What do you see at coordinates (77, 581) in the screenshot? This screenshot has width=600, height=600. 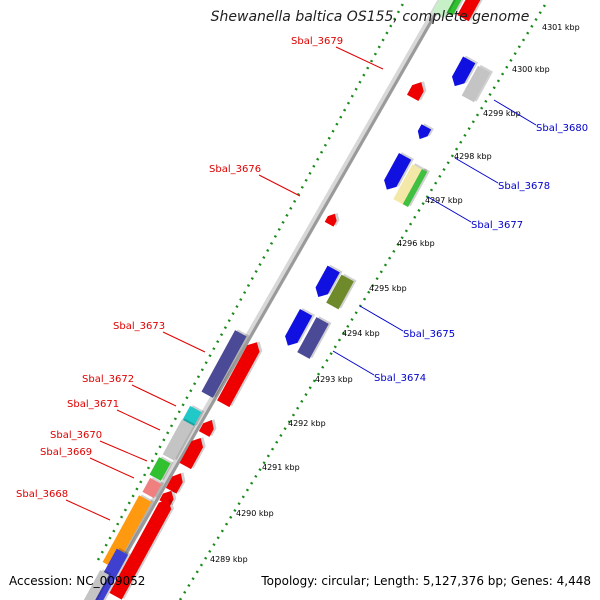 I see `accession-text: Accession: NC_009052` at bounding box center [77, 581].